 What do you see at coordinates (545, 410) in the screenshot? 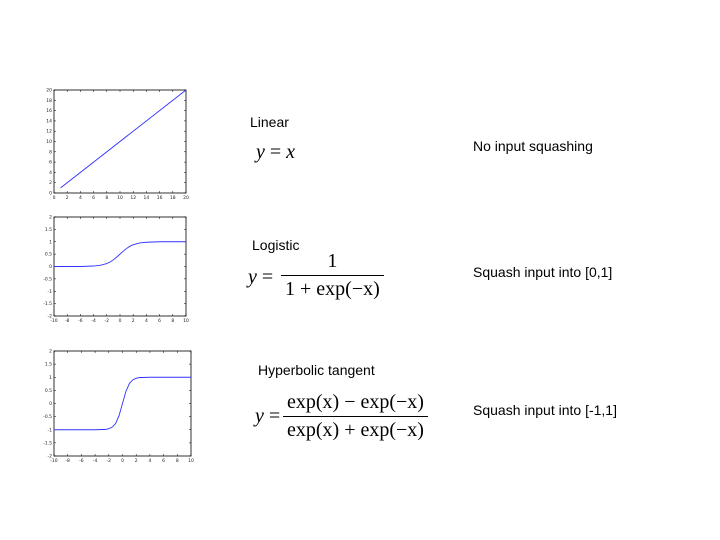
I see `row-tanh-description: Squash input into [-1,1]` at bounding box center [545, 410].